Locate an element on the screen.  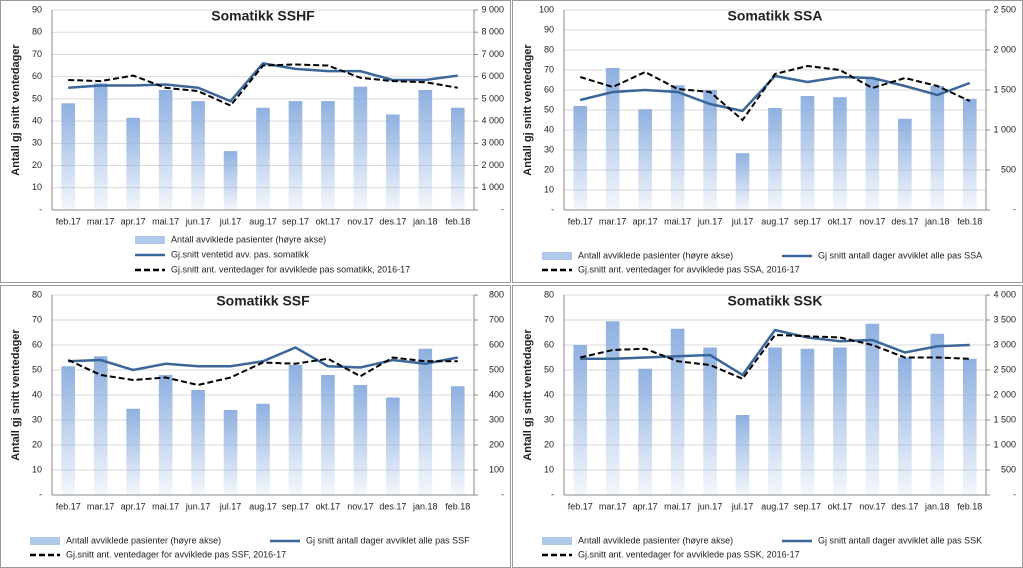
y-tick-label: 100 is located at coordinates (546, 9).